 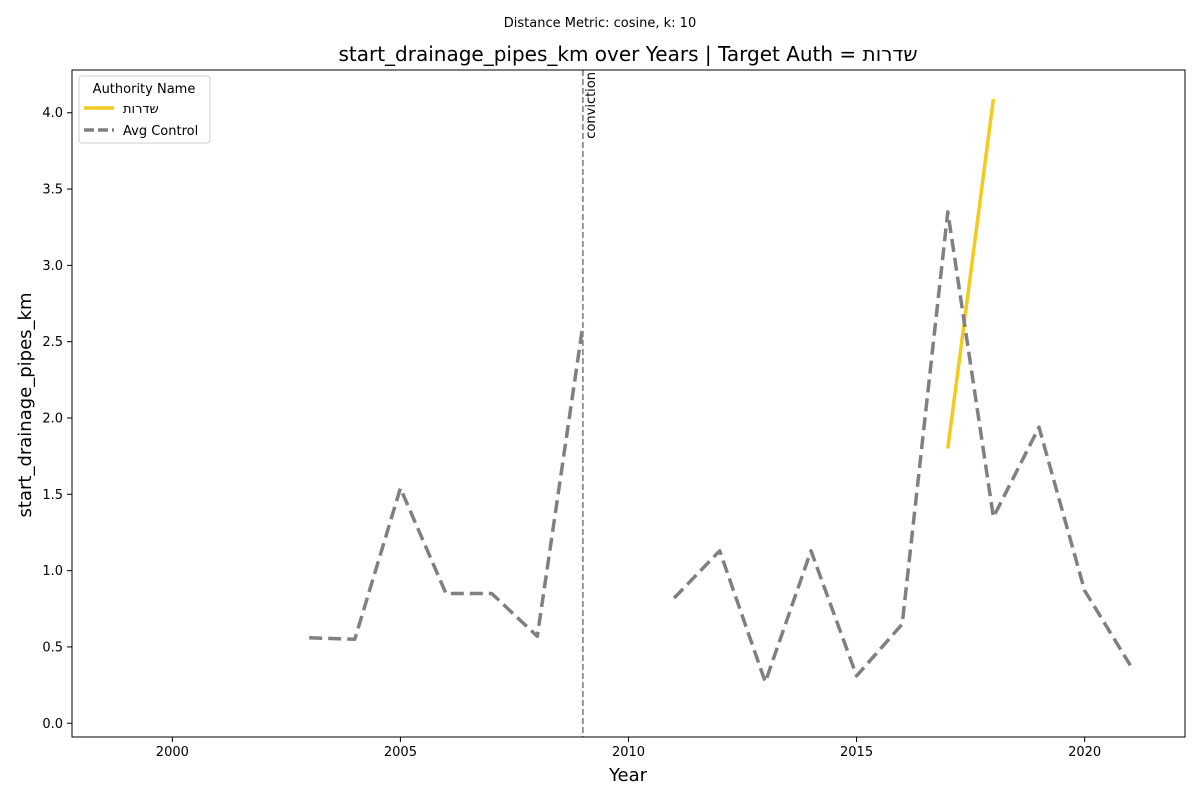 I want to click on y-tick-label: 1.0, so click(x=52, y=571).